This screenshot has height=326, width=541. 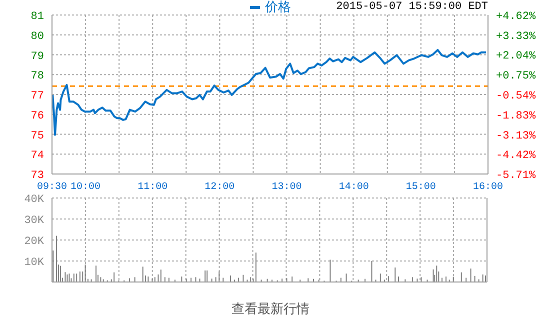 What do you see at coordinates (516, 176) in the screenshot?
I see `y2-tick-label: -5.71%` at bounding box center [516, 176].